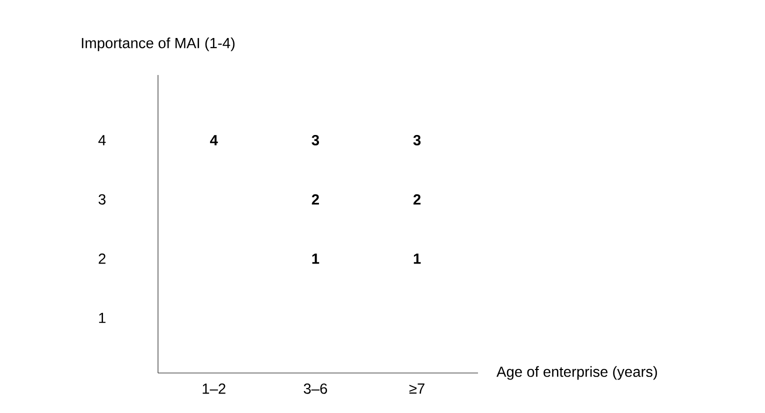 The height and width of the screenshot is (413, 765). I want to click on y-tick-label: 1, so click(102, 317).